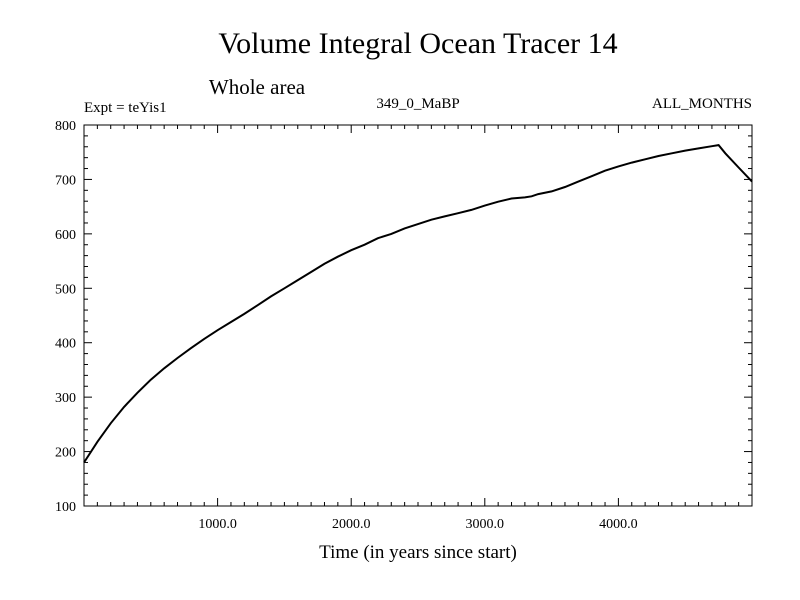 The height and width of the screenshot is (600, 800). I want to click on x-axis-label: Time (in years since start), so click(418, 552).